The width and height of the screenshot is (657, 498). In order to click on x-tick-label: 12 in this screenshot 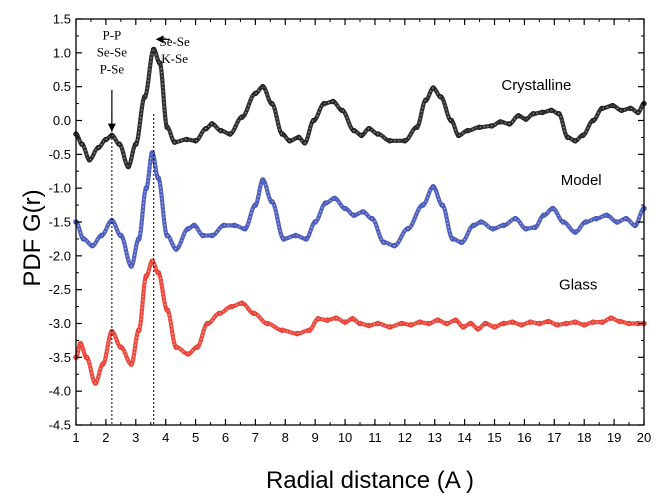, I will do `click(405, 437)`.